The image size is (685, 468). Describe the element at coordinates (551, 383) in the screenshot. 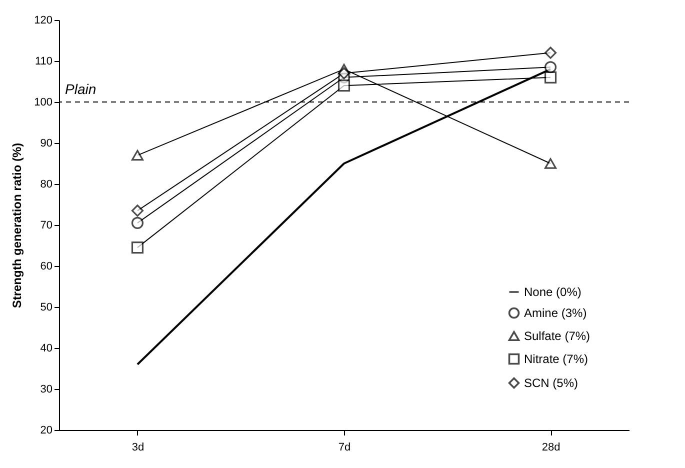

I see `legend-label: SCN (5%)` at that location.